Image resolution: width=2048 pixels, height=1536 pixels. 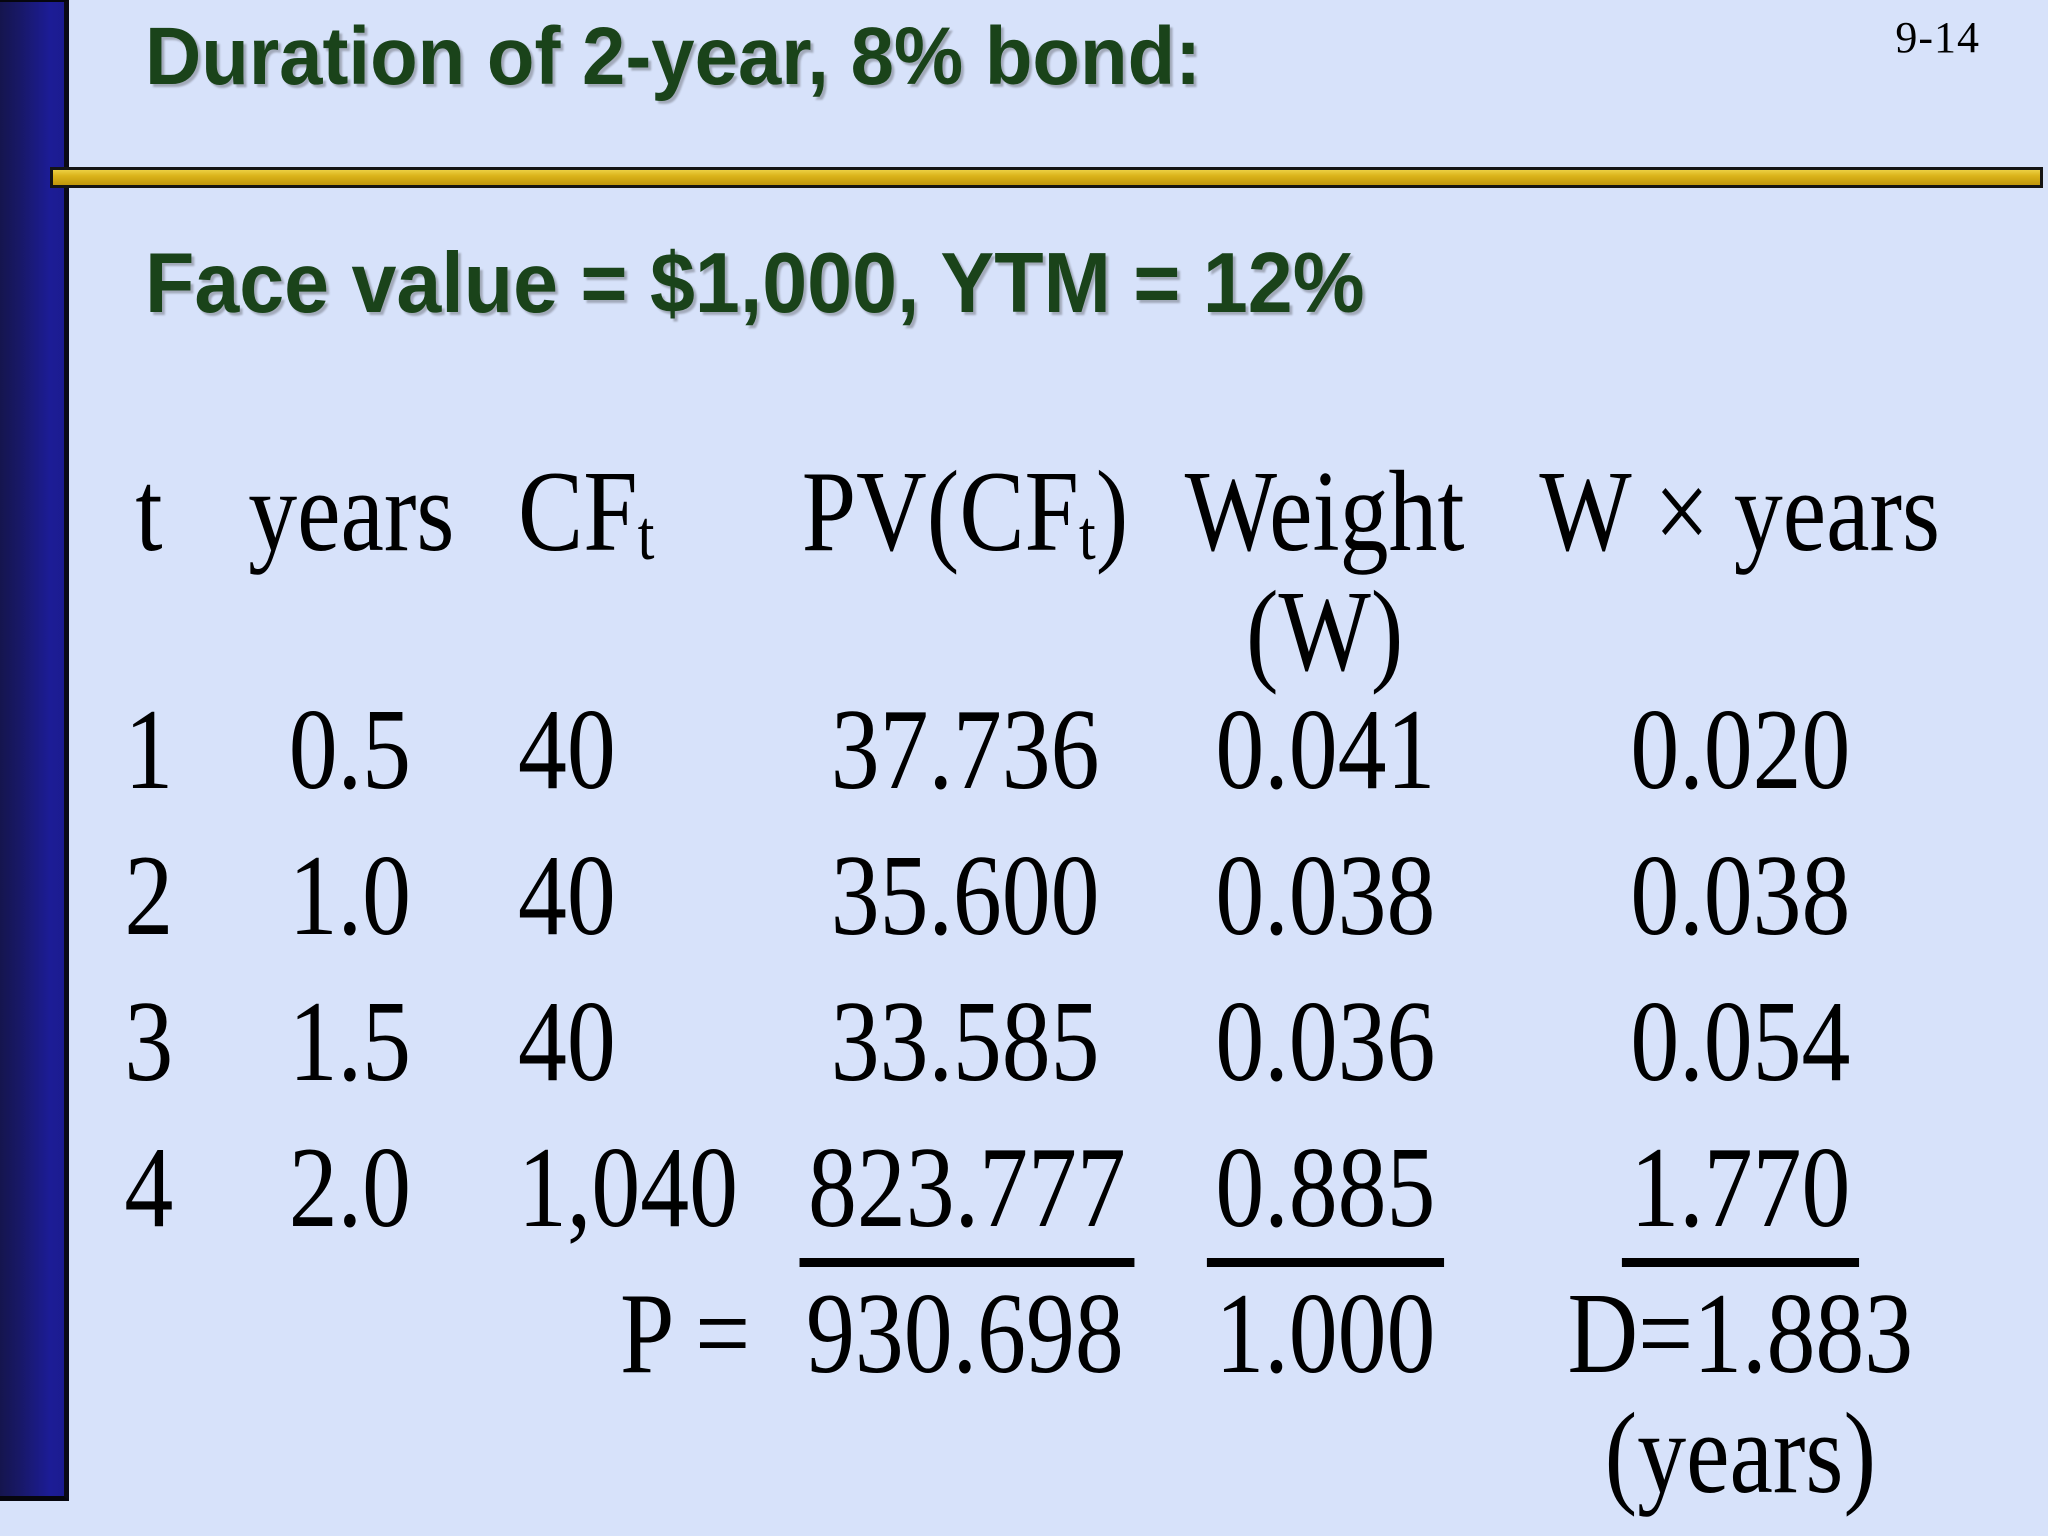 What do you see at coordinates (684, 1333) in the screenshot?
I see `price-label-cell: P =` at bounding box center [684, 1333].